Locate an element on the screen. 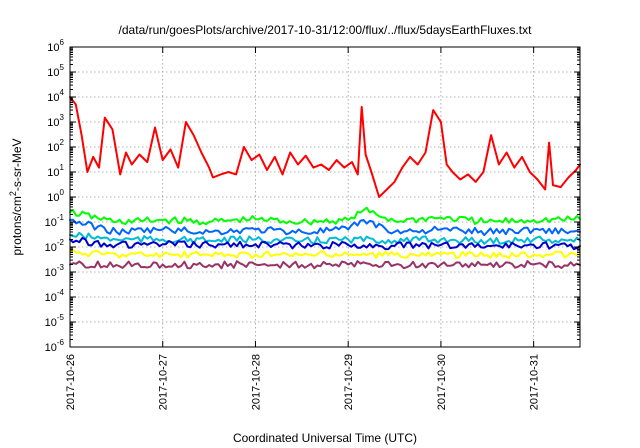 The image size is (640, 448). x-tick-label: 2017-10-28 is located at coordinates (256, 382).